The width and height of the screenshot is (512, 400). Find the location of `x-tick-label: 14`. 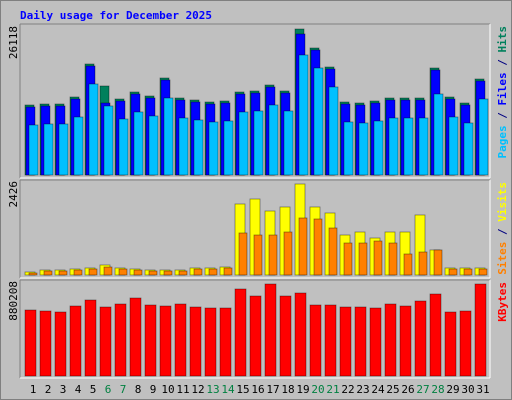

x-tick-label: 14 is located at coordinates (228, 389).